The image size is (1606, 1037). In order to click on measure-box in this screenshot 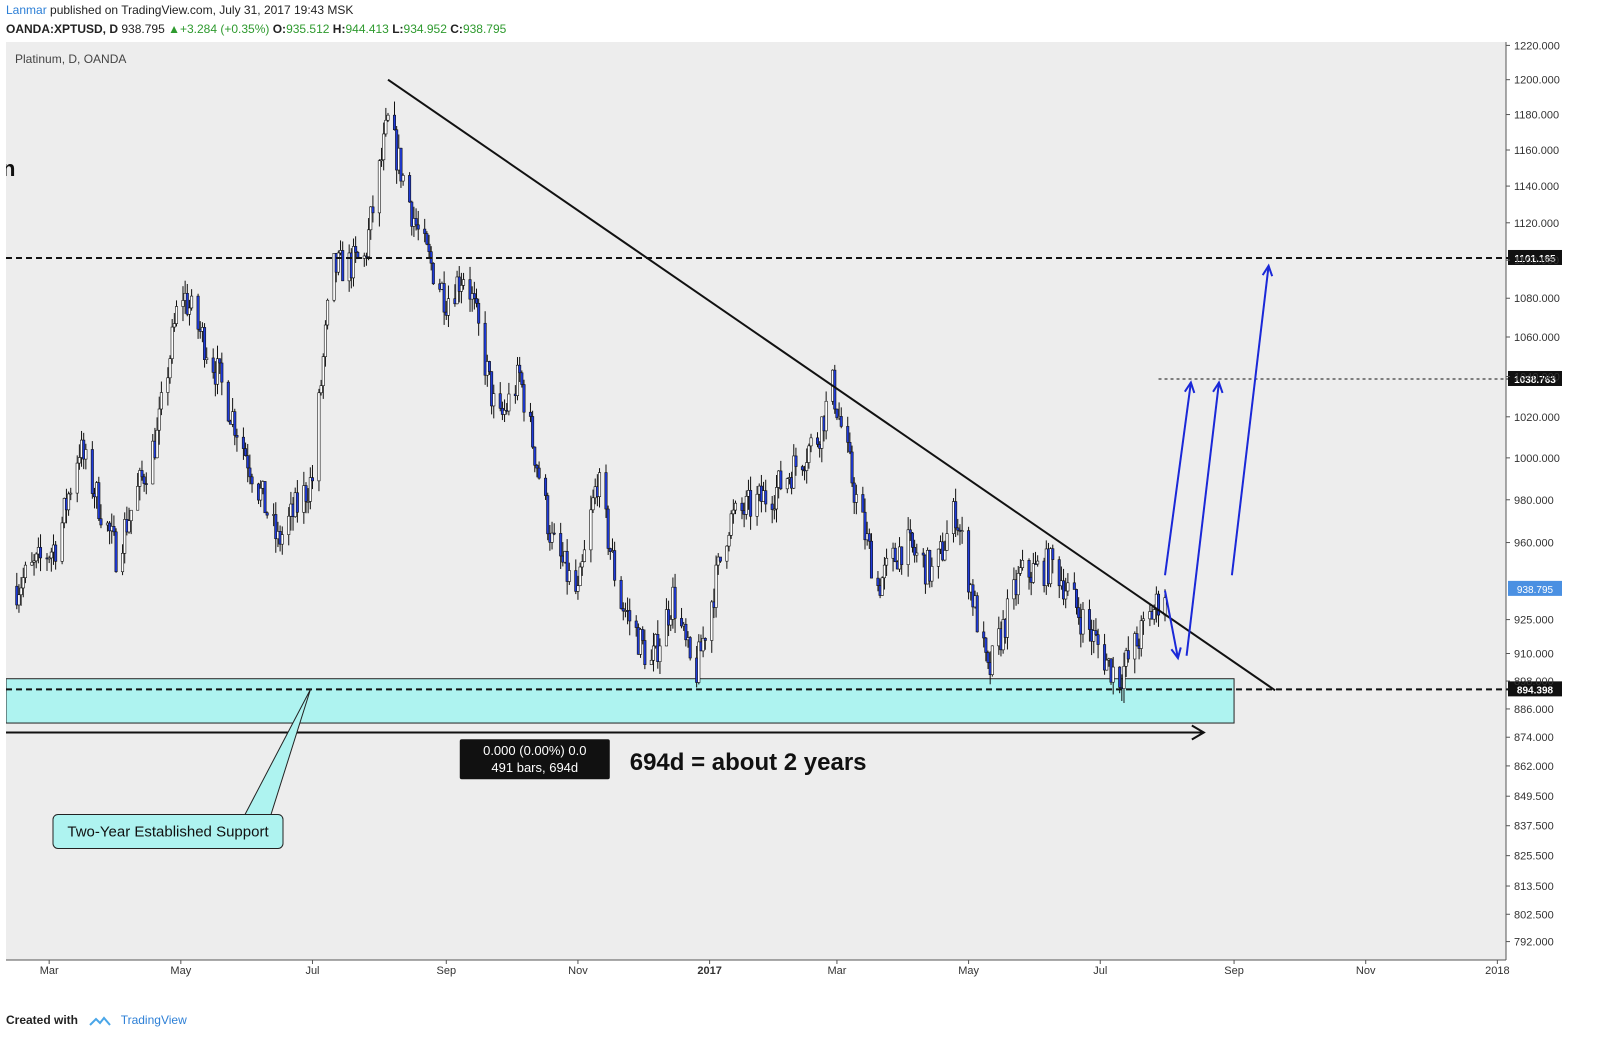, I will do `click(534, 759)`.